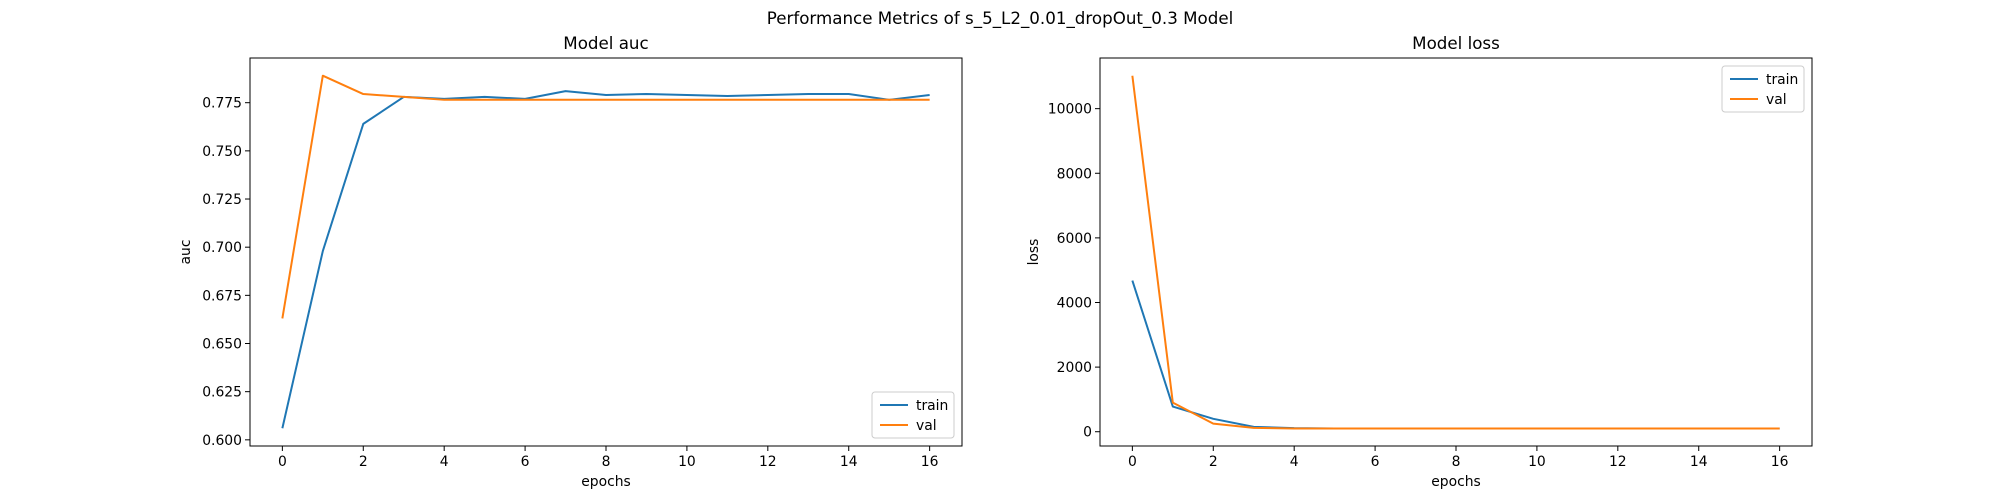  What do you see at coordinates (1034, 252) in the screenshot?
I see `y-axis-label: loss` at bounding box center [1034, 252].